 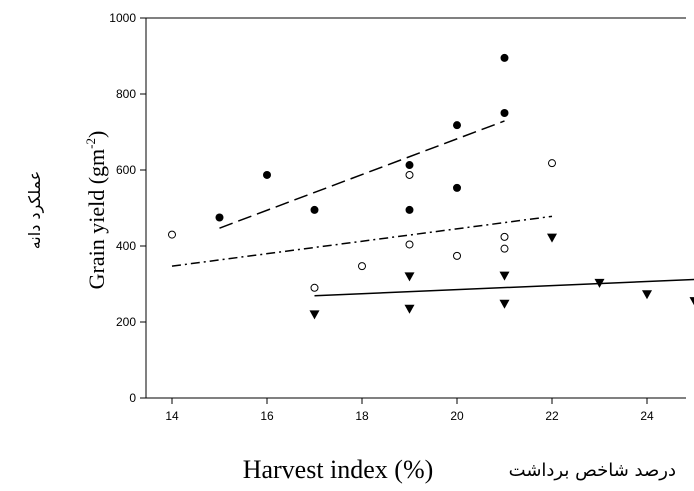 I want to click on y-ticks: 0 200 400 600 800 1000, so click(x=127, y=208).